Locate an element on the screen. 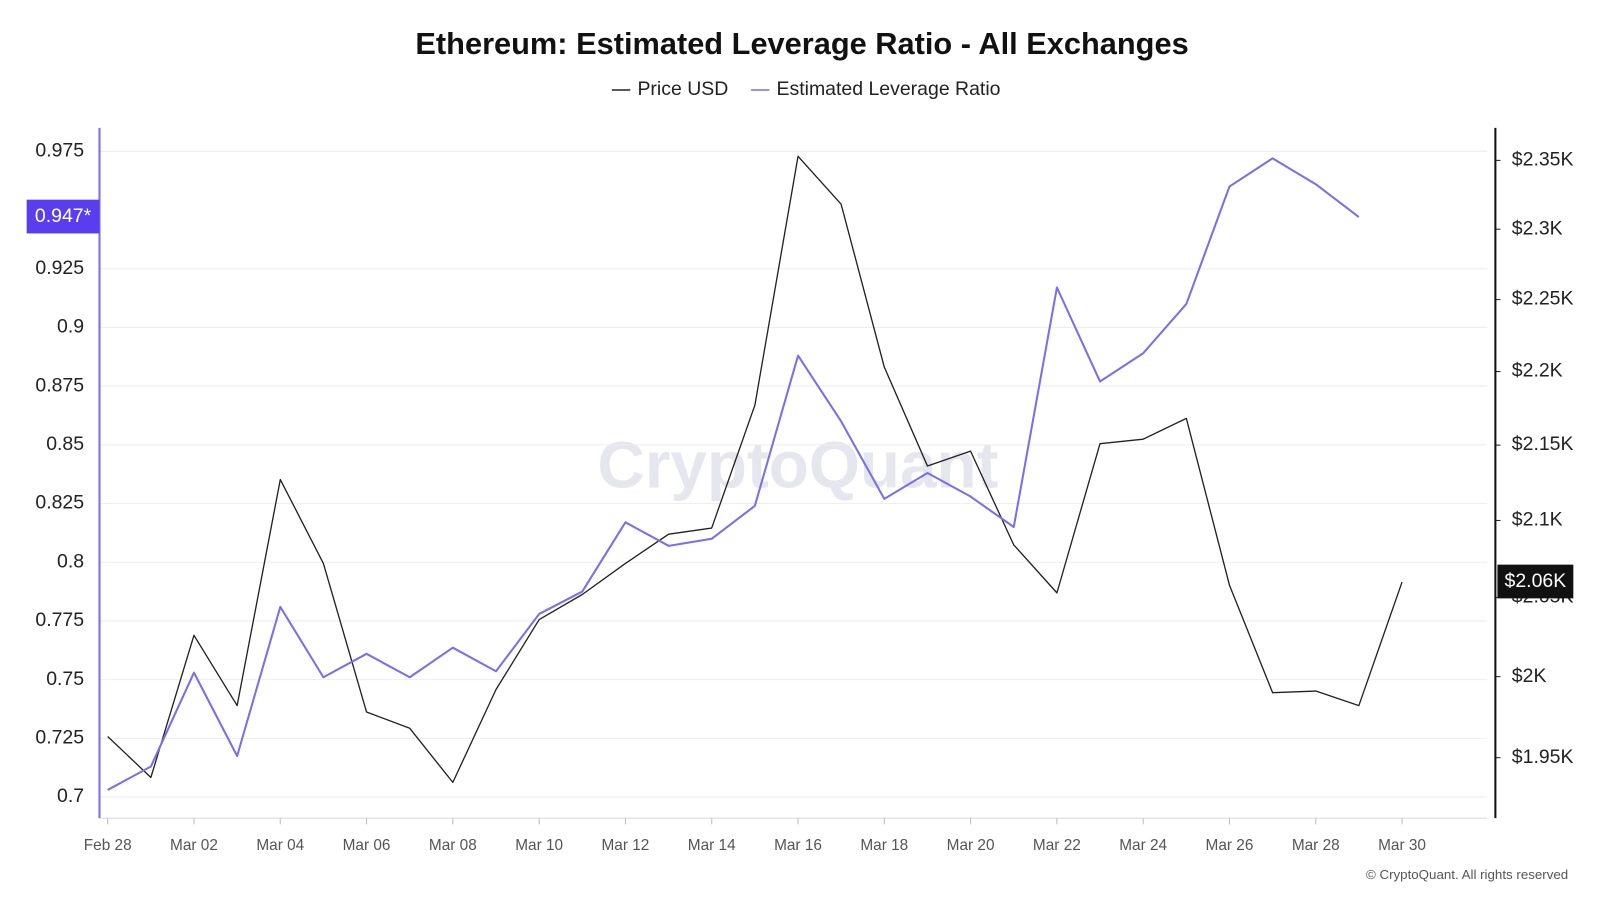  y-tick-label: 0.725 is located at coordinates (59, 738).